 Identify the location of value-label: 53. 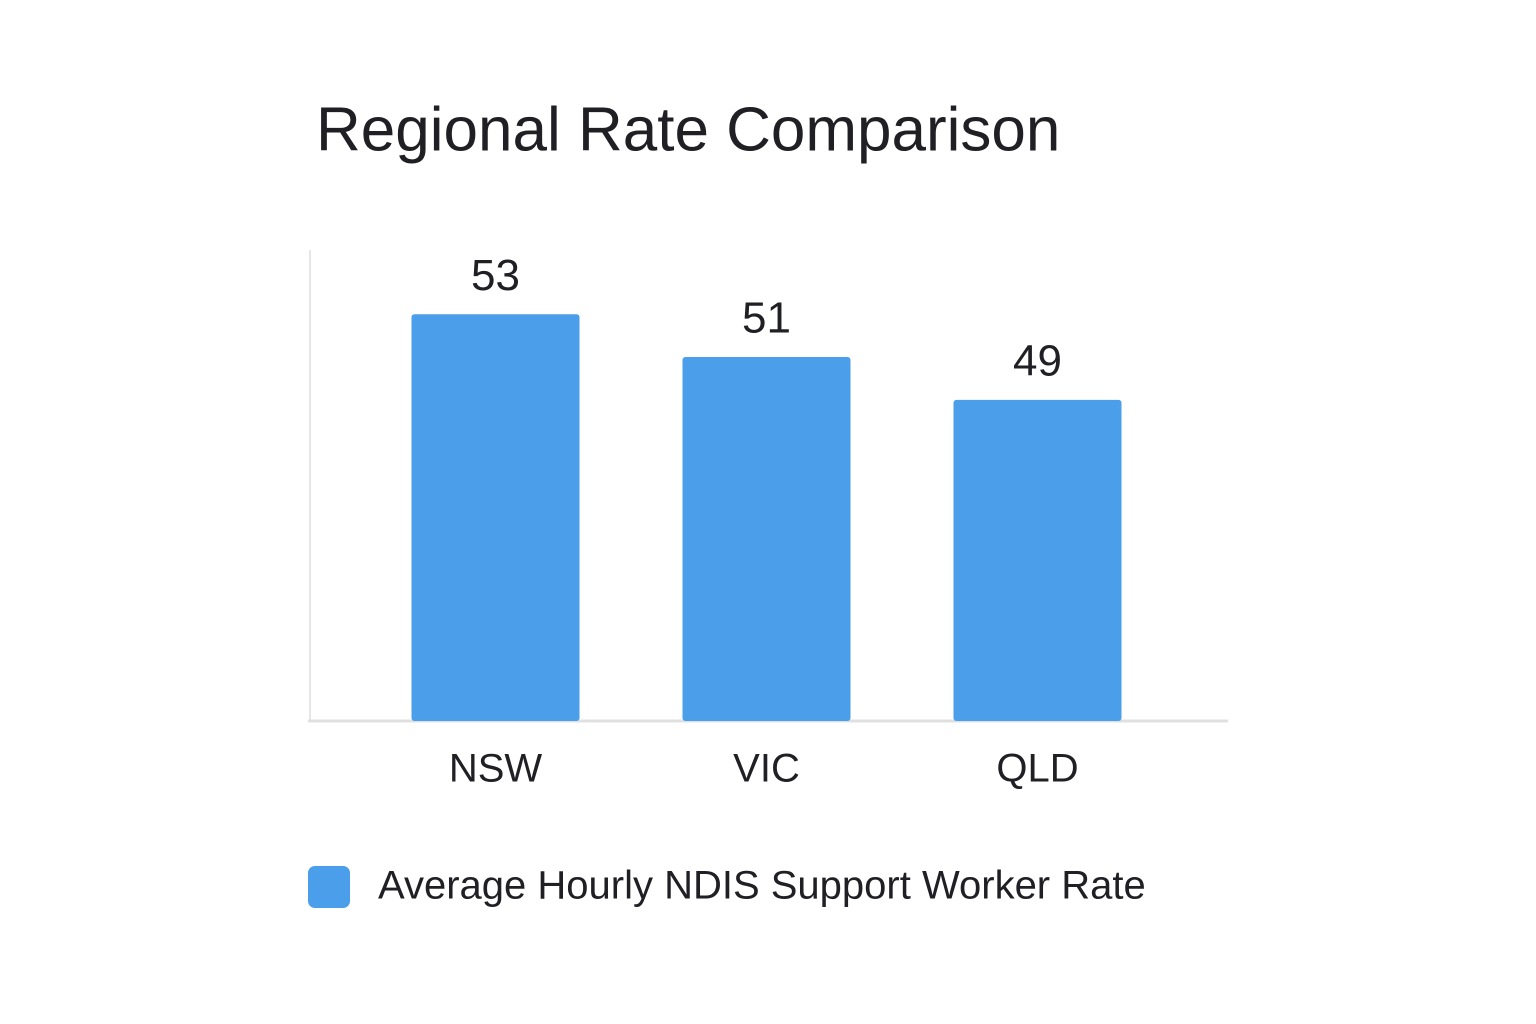
(495, 275).